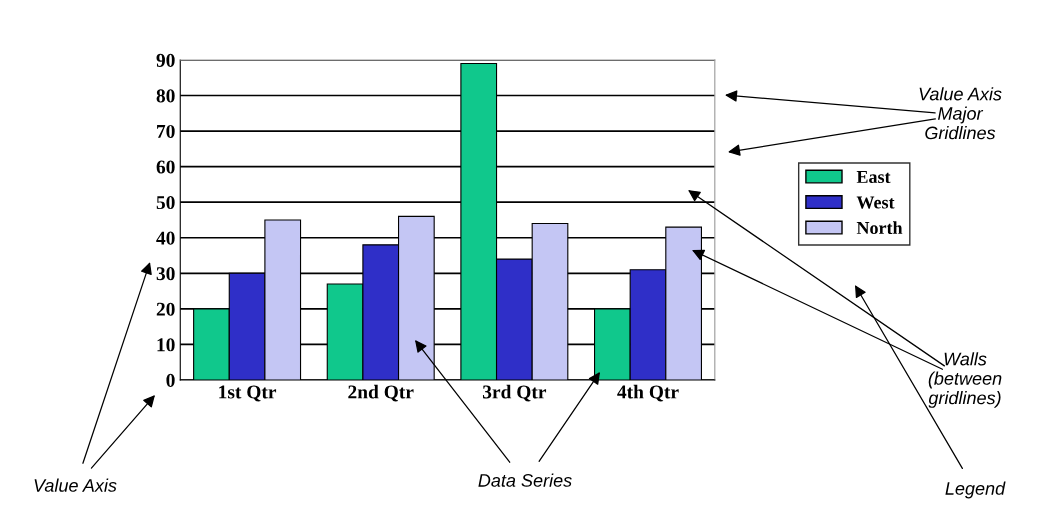 The width and height of the screenshot is (1042, 508). What do you see at coordinates (165, 203) in the screenshot?
I see `y-tick-label: 50` at bounding box center [165, 203].